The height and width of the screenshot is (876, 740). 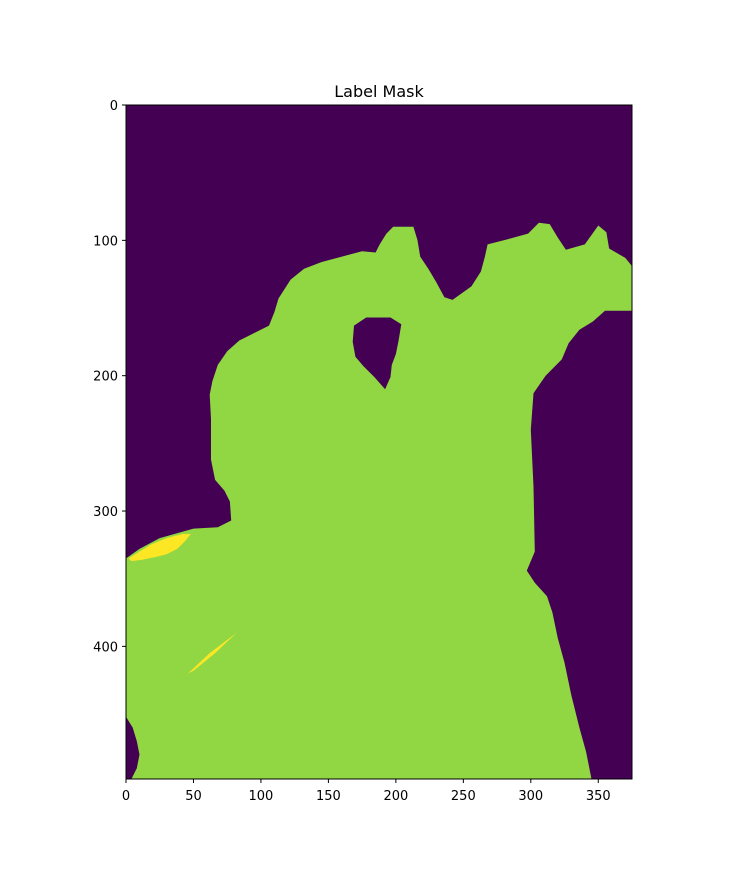 I want to click on y-tick-label: 400, so click(x=105, y=647).